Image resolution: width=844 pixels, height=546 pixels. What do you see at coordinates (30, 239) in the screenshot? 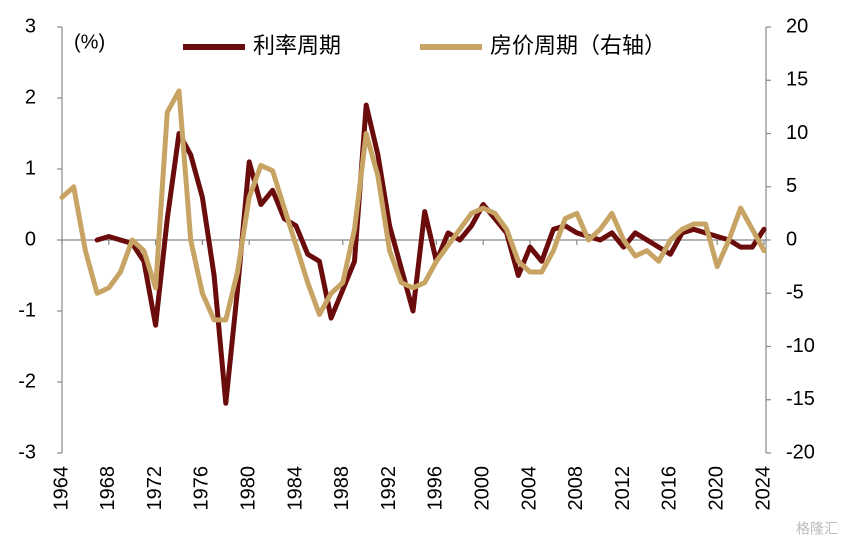
I see `y-tick-label: 0` at bounding box center [30, 239].